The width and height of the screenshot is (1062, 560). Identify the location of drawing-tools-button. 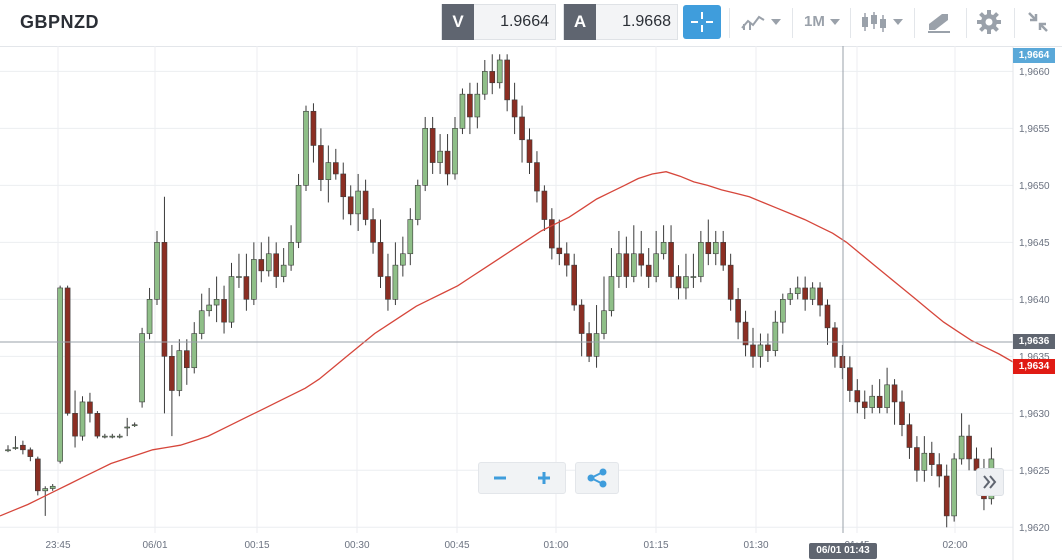
(940, 22).